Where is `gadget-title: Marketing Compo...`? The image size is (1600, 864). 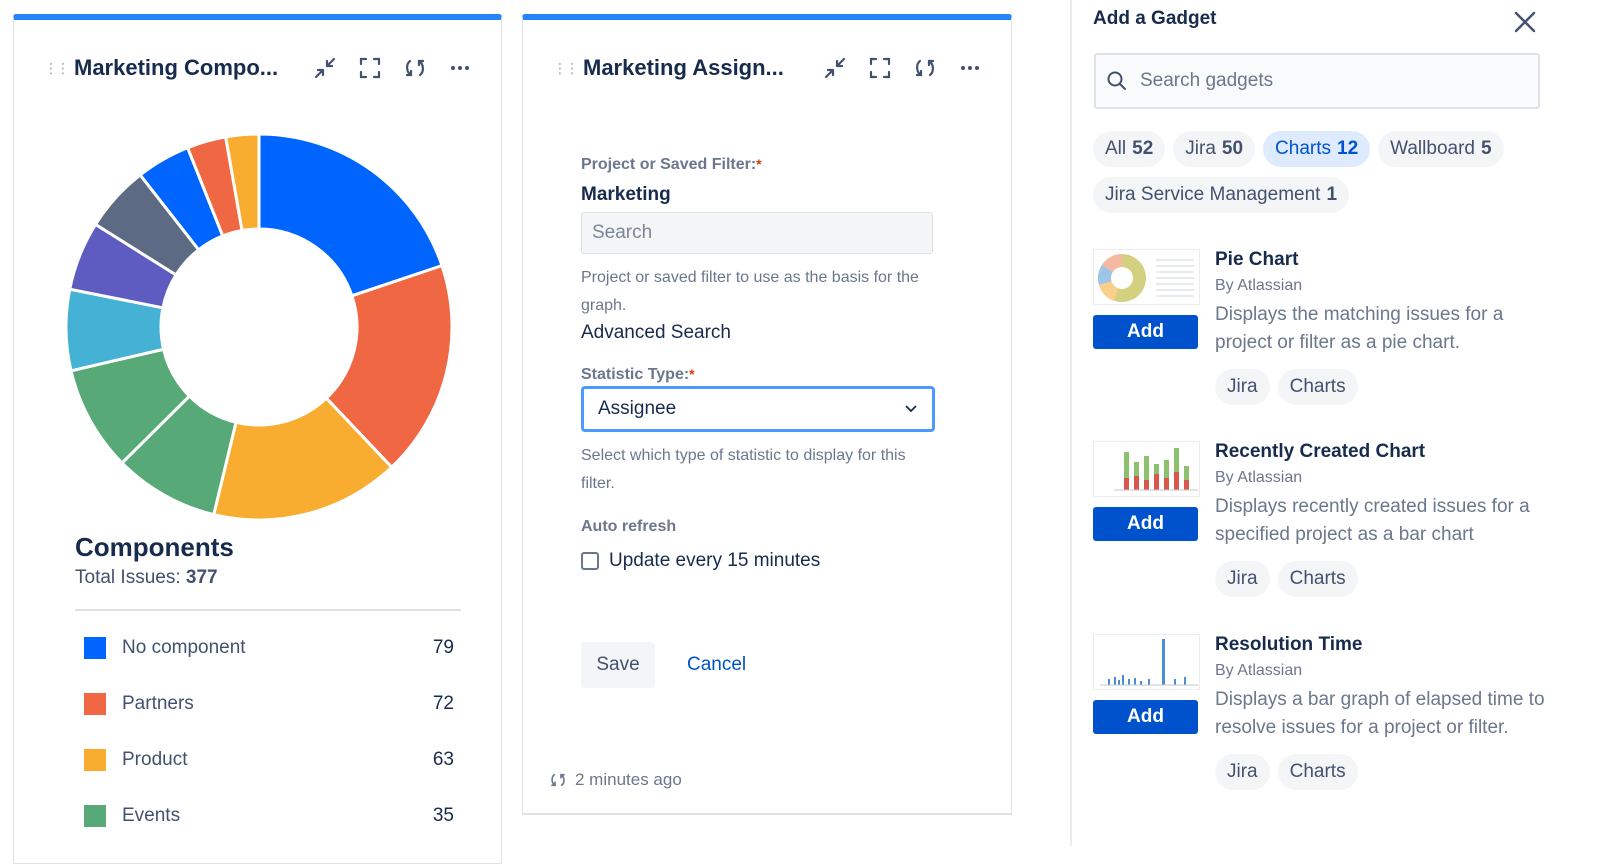
gadget-title: Marketing Compo... is located at coordinates (176, 67).